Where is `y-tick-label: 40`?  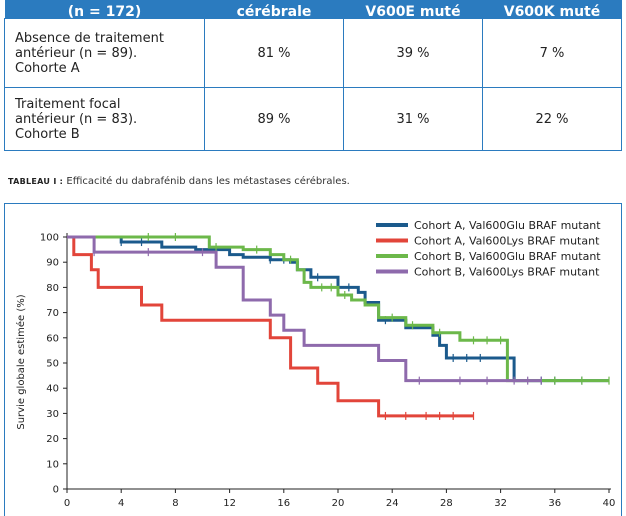 y-tick-label: 40 is located at coordinates (52, 389).